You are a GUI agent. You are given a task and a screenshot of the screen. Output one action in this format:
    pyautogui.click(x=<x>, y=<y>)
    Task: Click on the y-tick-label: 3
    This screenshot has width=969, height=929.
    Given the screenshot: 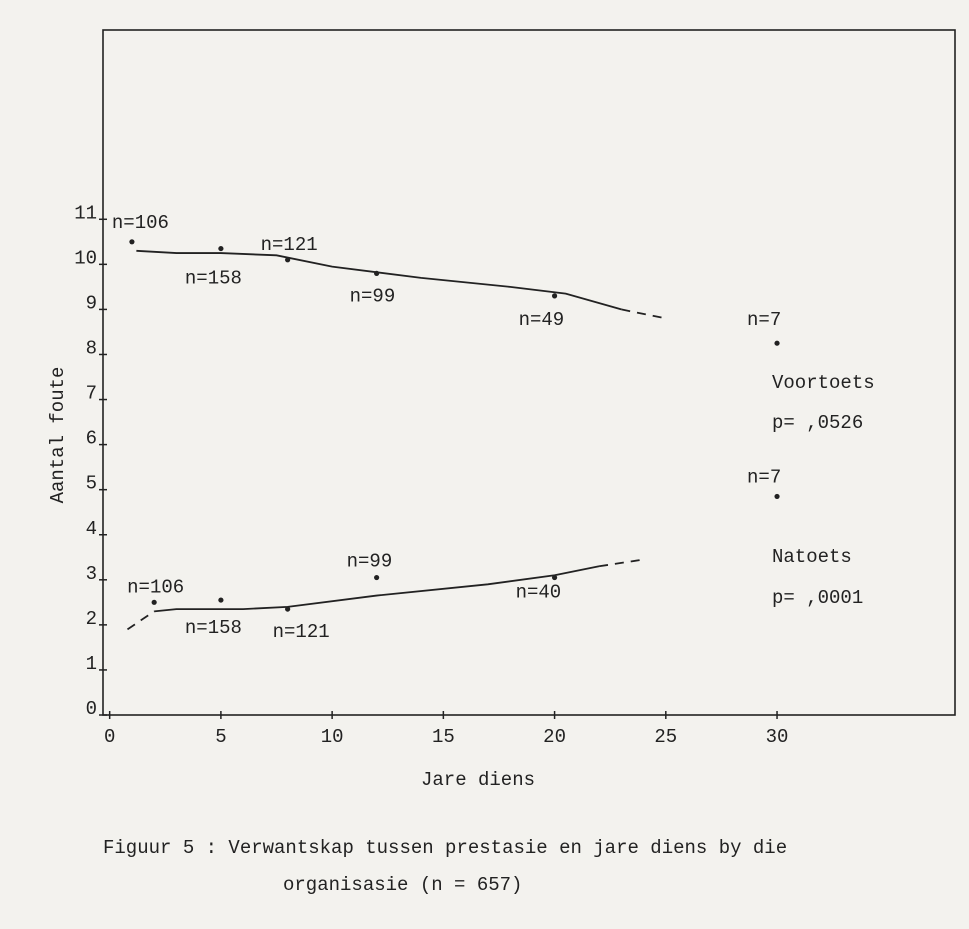 What is the action you would take?
    pyautogui.click(x=91, y=574)
    